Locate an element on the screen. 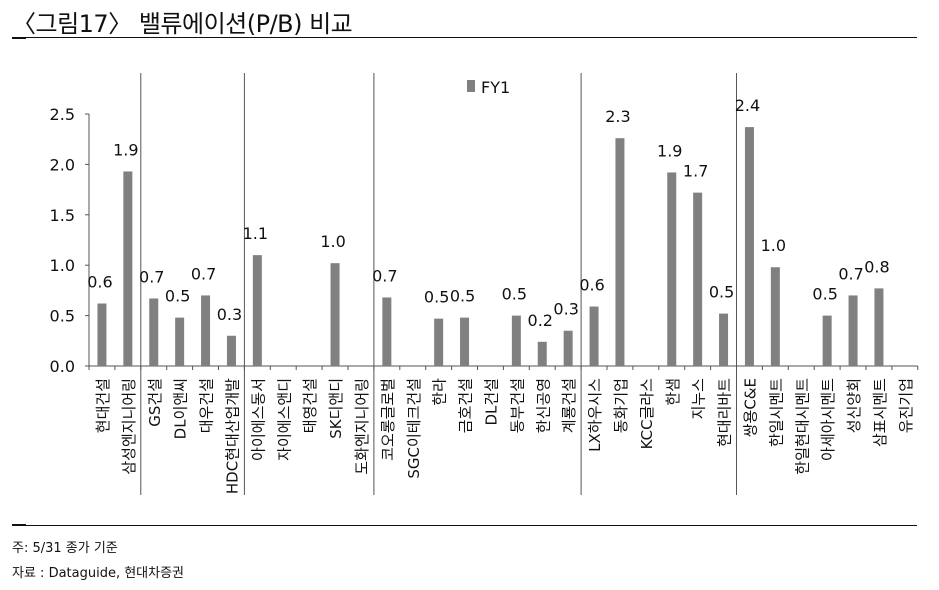 The width and height of the screenshot is (939, 590). category-label: 동부건설 is located at coordinates (517, 405).